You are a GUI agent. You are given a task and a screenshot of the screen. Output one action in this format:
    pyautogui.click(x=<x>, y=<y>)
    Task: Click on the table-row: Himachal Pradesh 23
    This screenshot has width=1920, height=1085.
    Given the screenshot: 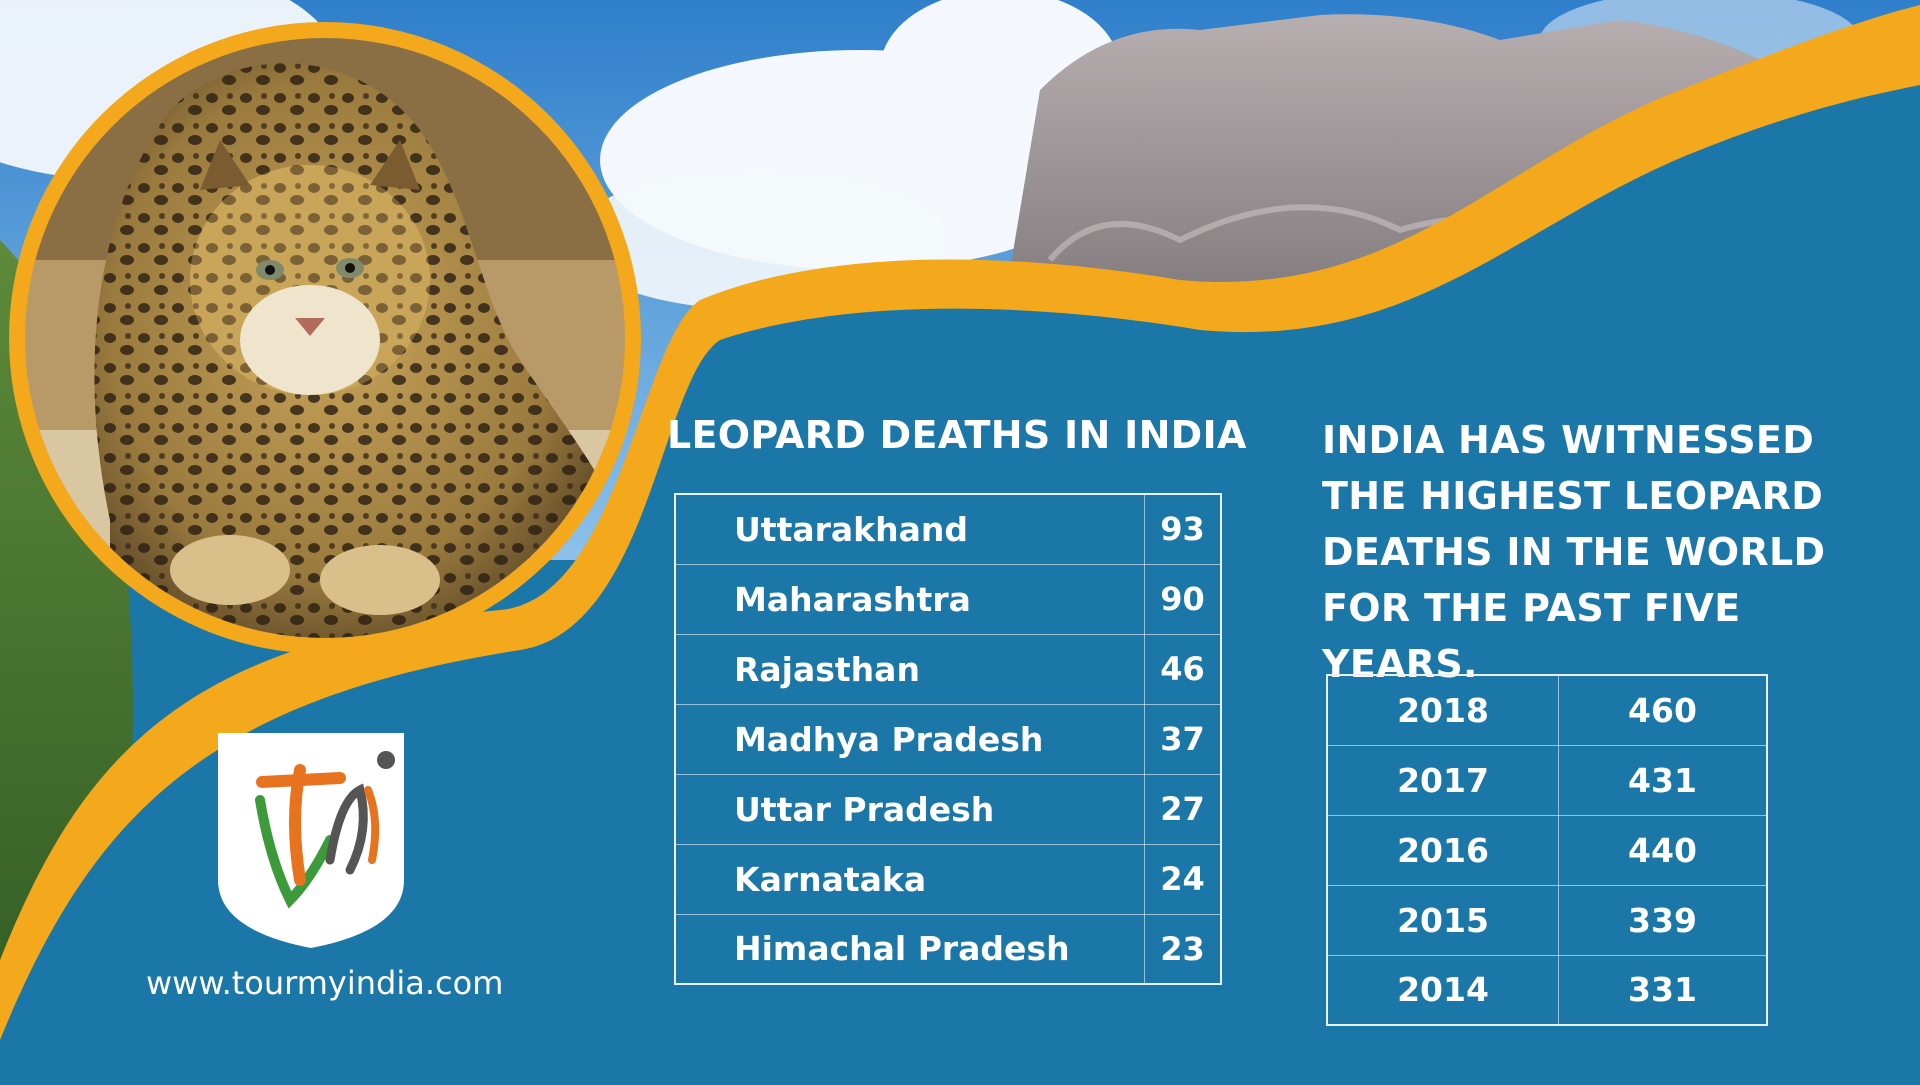 What is the action you would take?
    pyautogui.click(x=948, y=949)
    